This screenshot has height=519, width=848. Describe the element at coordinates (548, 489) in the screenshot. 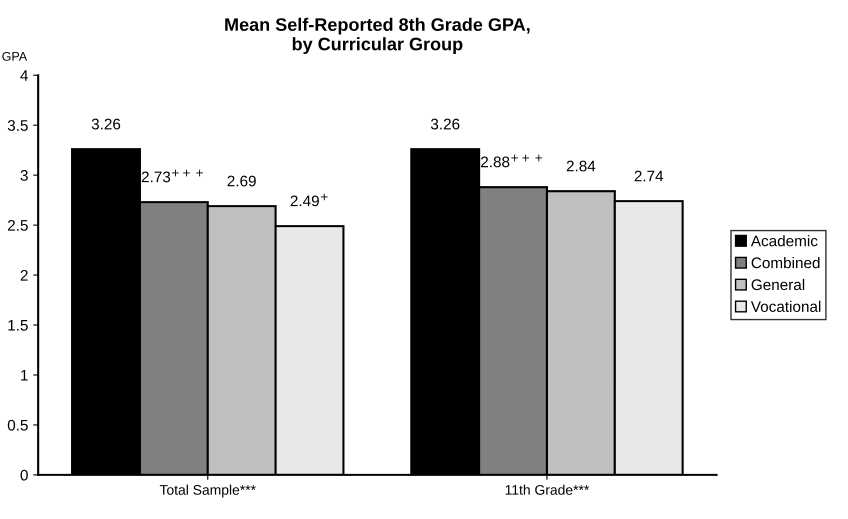

I see `x-tick-label: 11th Grade***` at that location.